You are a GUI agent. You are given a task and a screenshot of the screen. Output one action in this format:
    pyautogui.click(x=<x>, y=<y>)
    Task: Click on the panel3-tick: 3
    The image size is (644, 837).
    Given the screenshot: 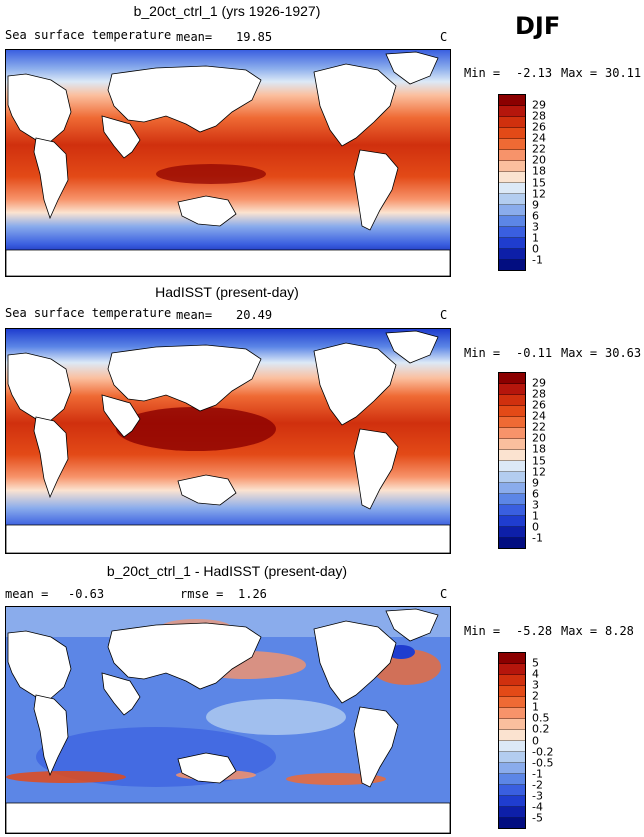 What is the action you would take?
    pyautogui.click(x=535, y=685)
    